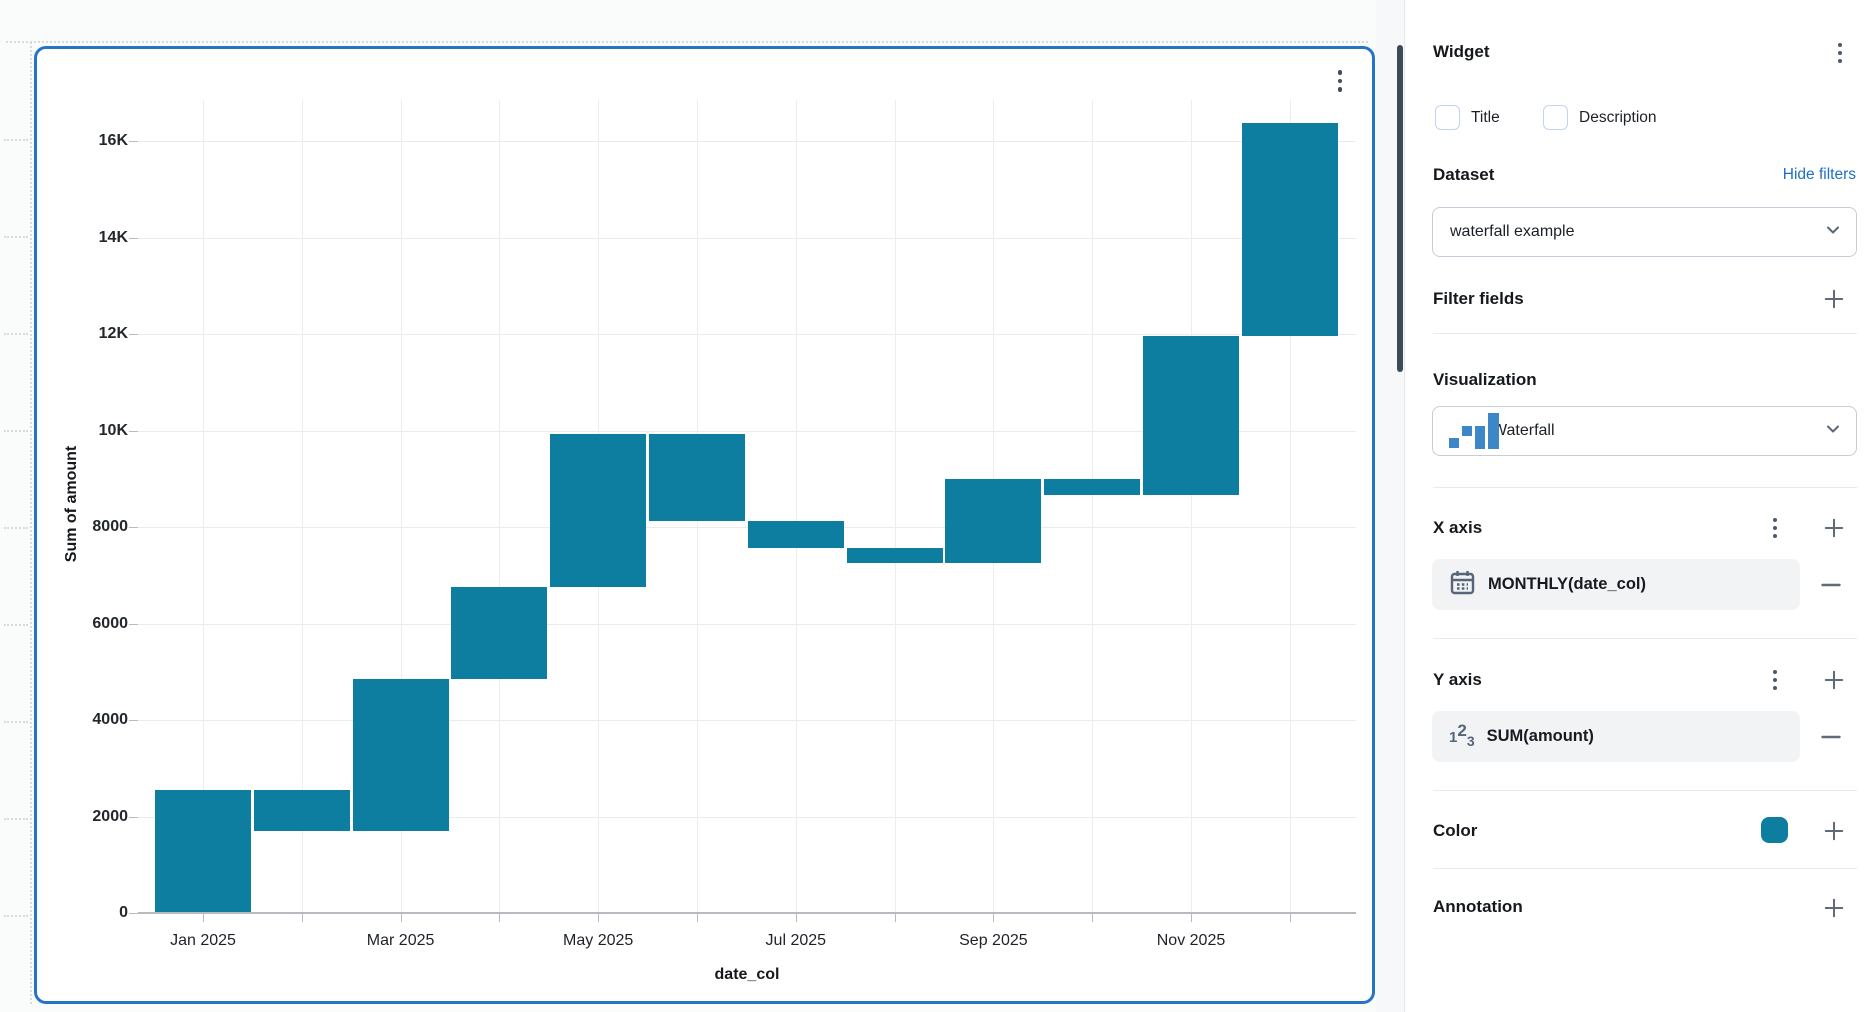 This screenshot has width=1864, height=1012. Describe the element at coordinates (1512, 231) in the screenshot. I see `dataset-select-value: waterfall example` at that location.